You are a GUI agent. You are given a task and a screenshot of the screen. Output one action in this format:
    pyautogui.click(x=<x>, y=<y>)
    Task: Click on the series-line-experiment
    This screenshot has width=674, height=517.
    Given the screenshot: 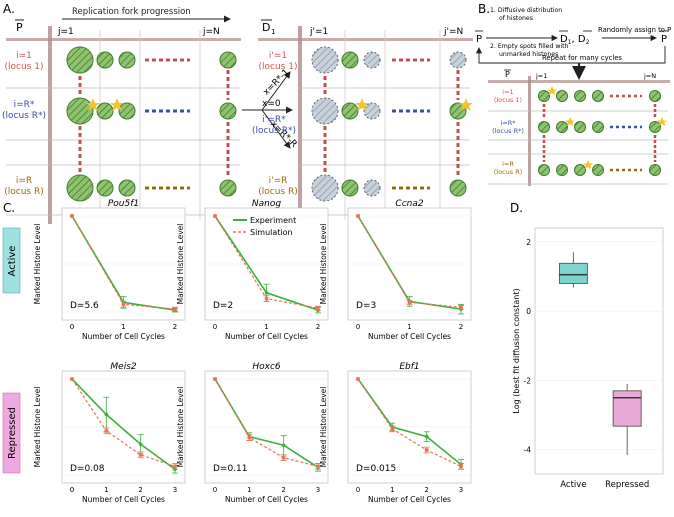 What is the action you would take?
    pyautogui.click(x=123, y=424)
    